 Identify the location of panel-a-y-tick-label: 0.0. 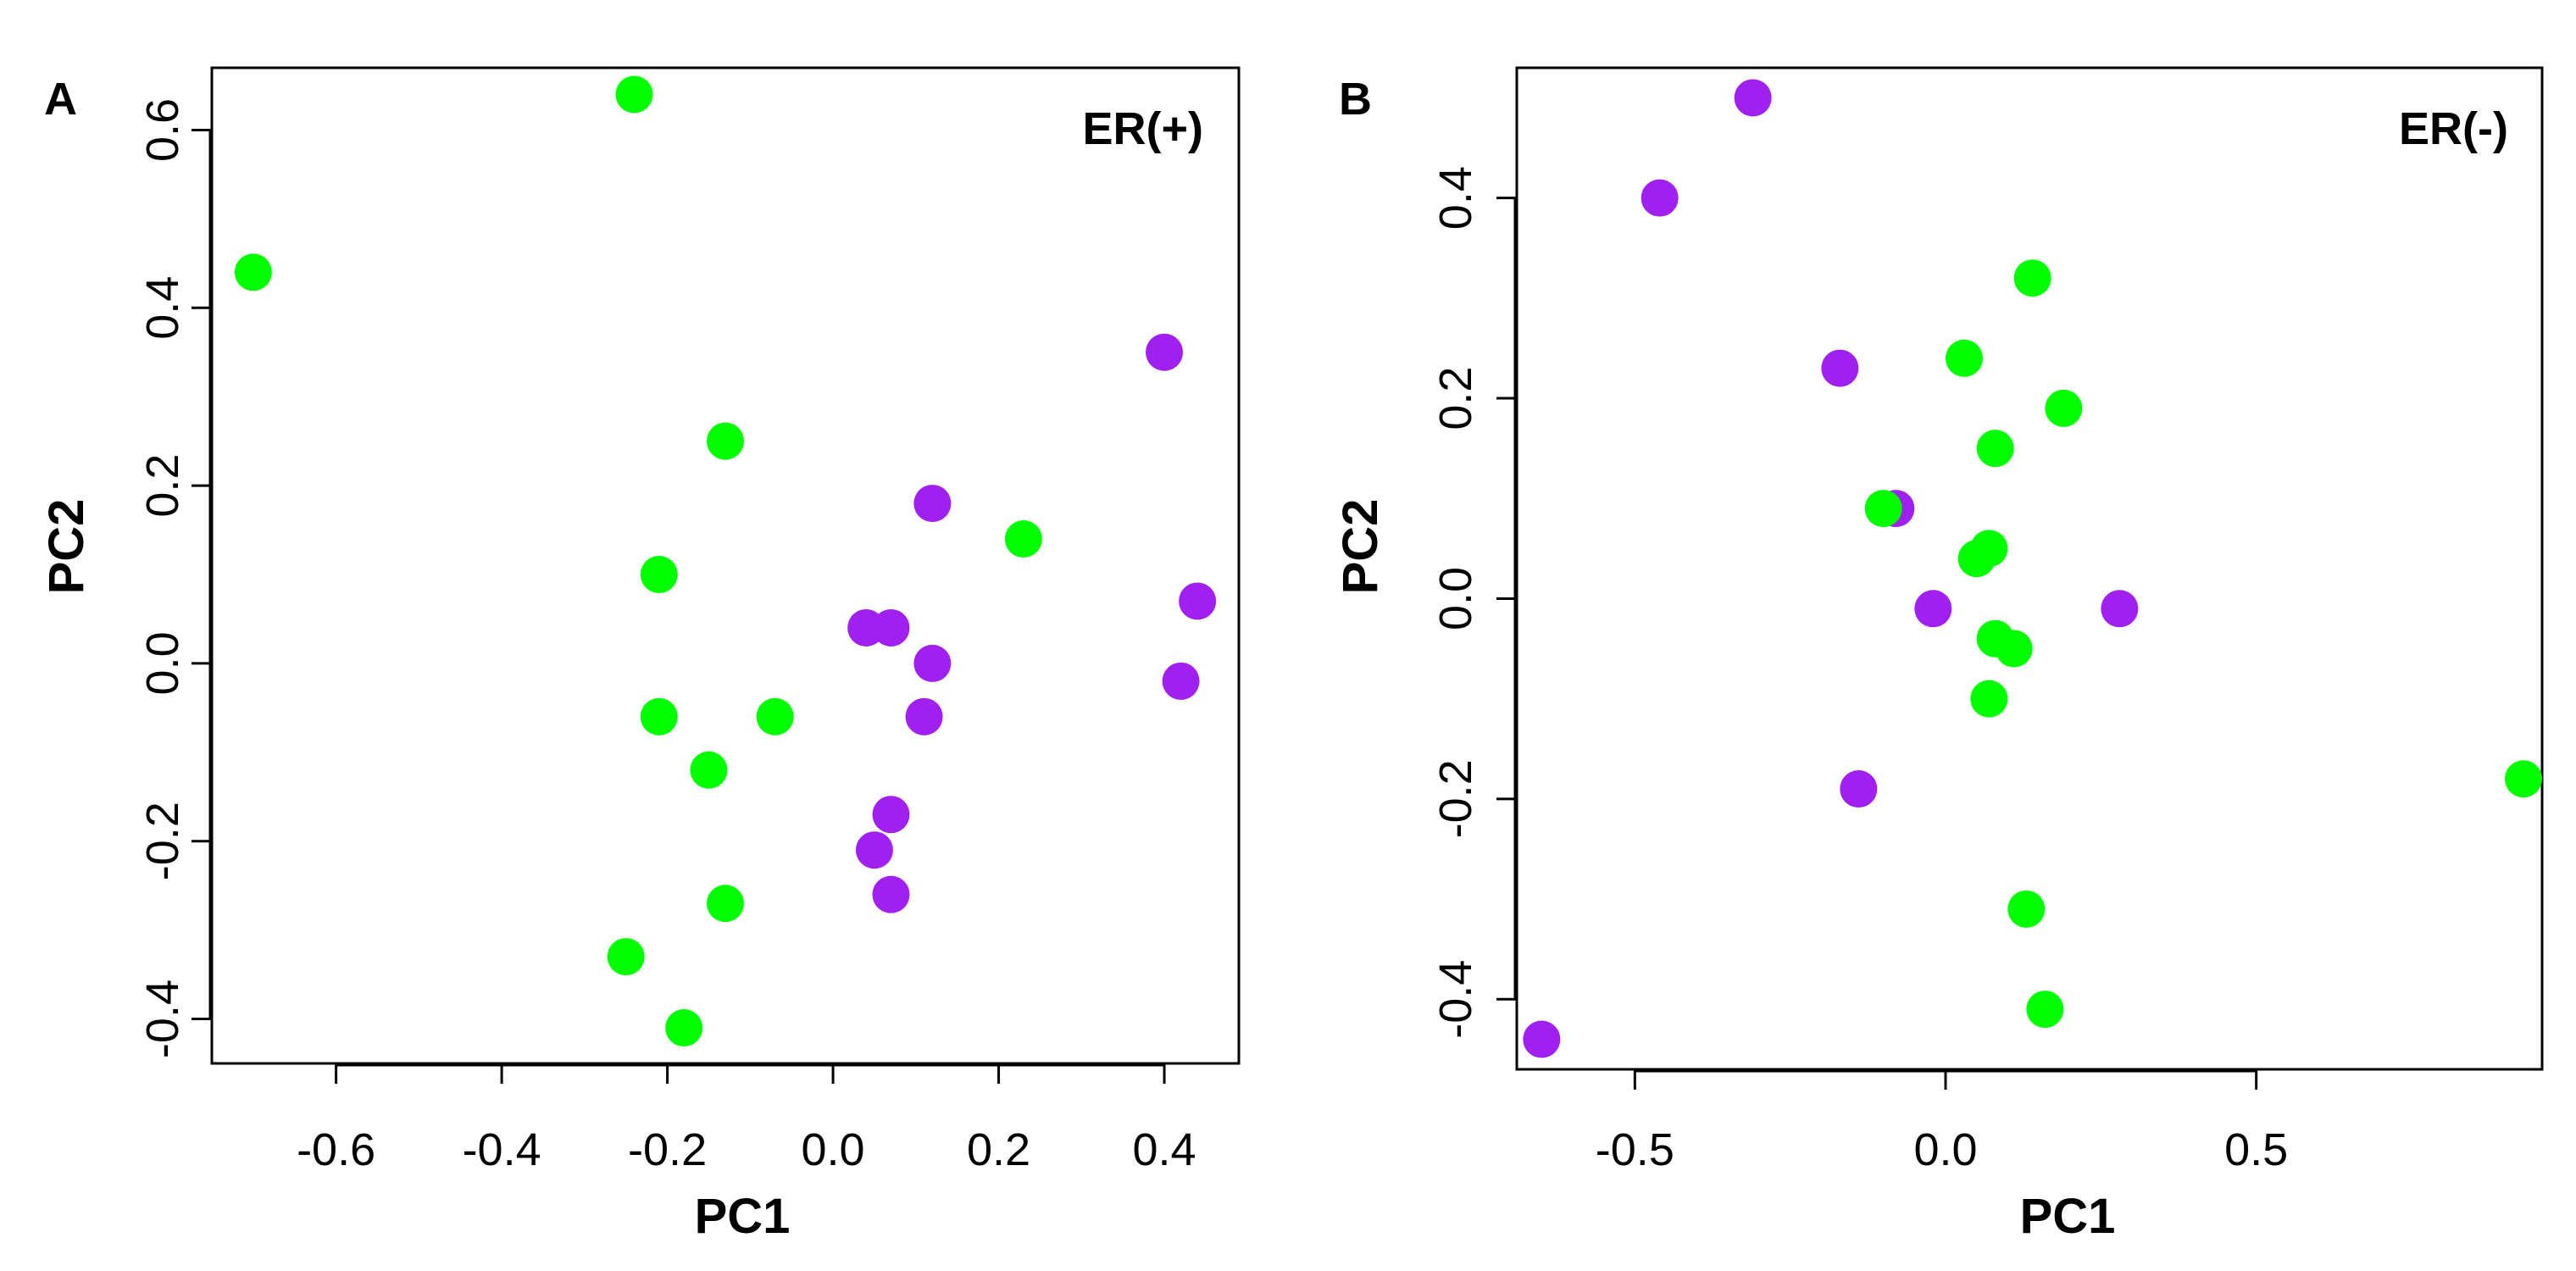
(162, 663).